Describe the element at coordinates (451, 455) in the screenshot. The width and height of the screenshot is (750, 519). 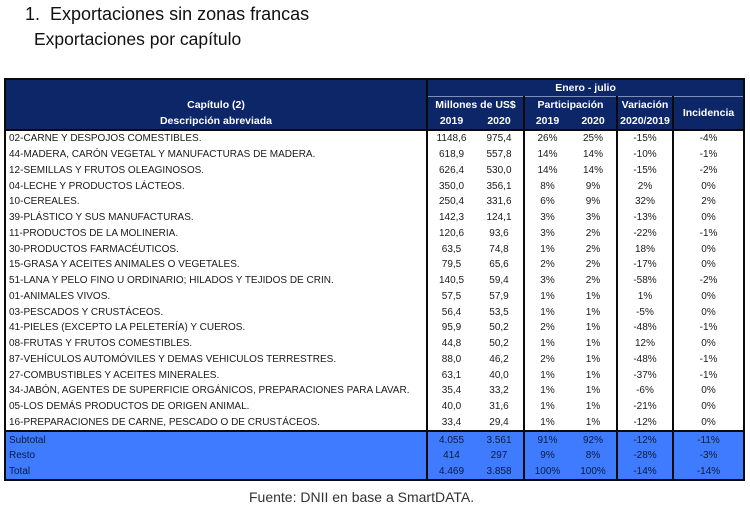
I see `millones-2019: 414` at that location.